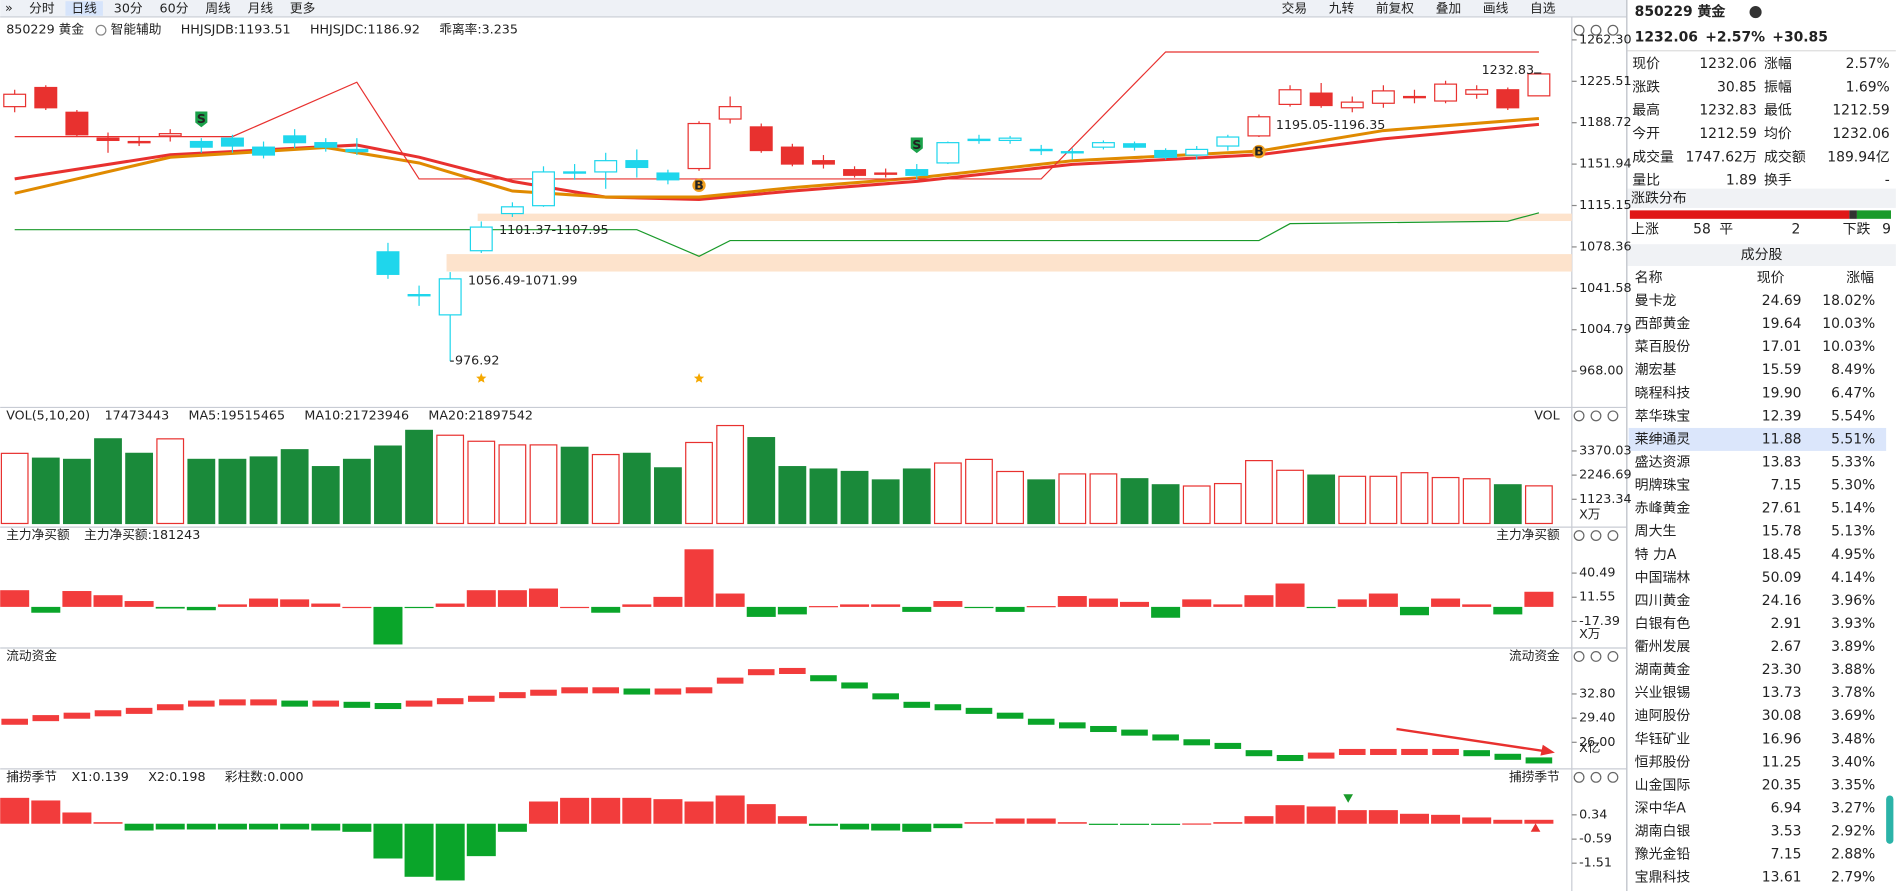  Describe the element at coordinates (1795, 230) in the screenshot. I see `dist-count: 2` at that location.